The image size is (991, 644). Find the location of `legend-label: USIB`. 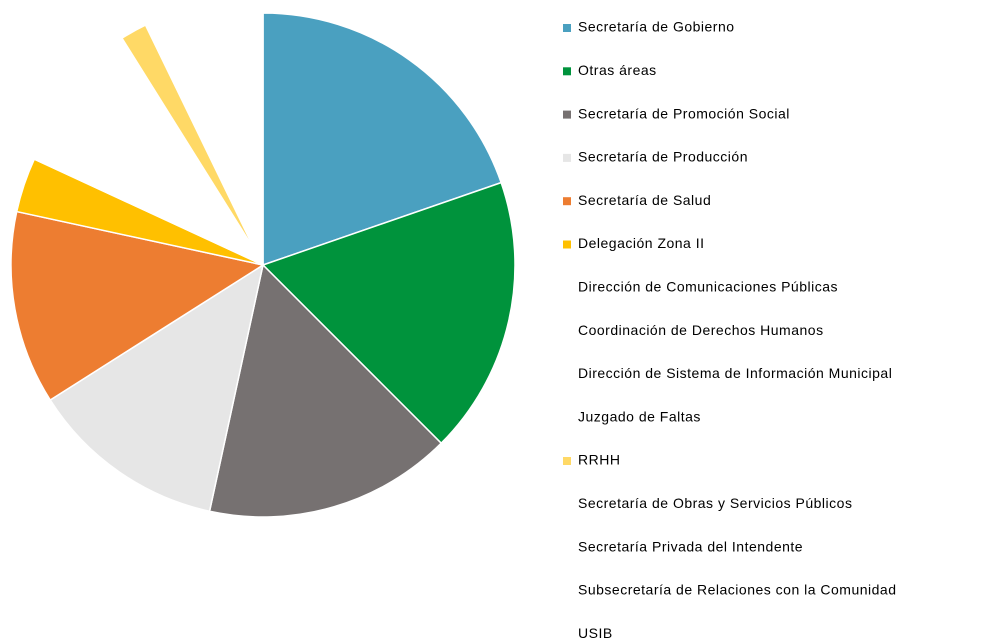

legend-label: USIB is located at coordinates (595, 633).